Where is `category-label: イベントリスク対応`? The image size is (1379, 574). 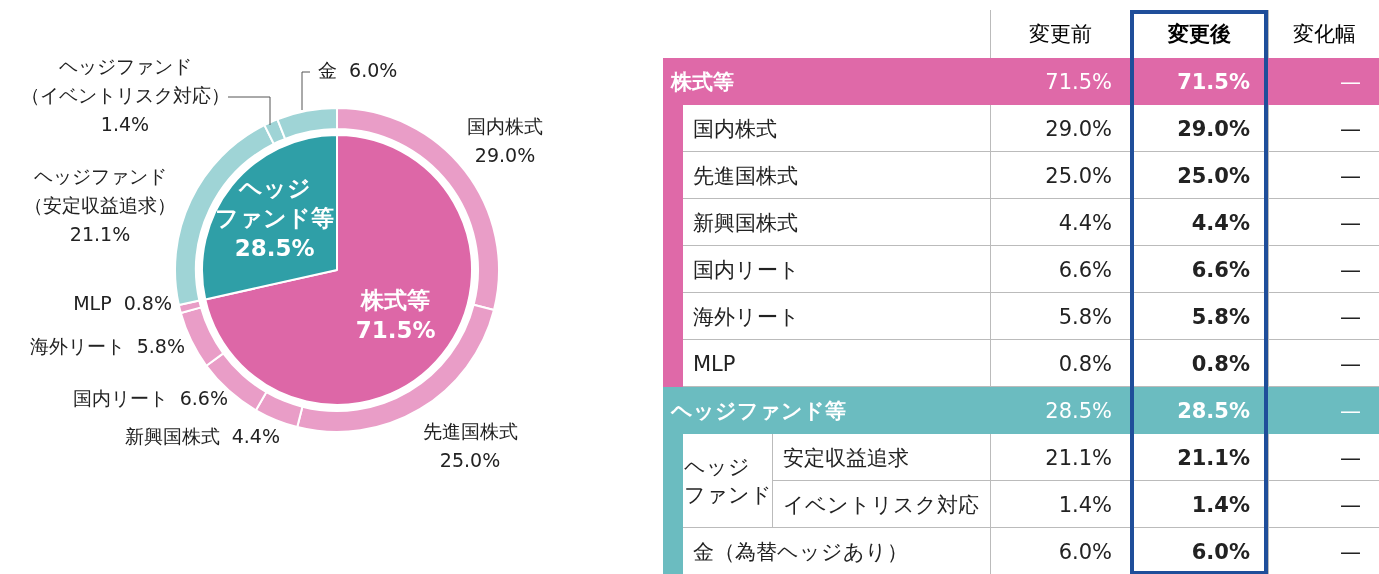 category-label: イベントリスク対応 is located at coordinates (881, 505).